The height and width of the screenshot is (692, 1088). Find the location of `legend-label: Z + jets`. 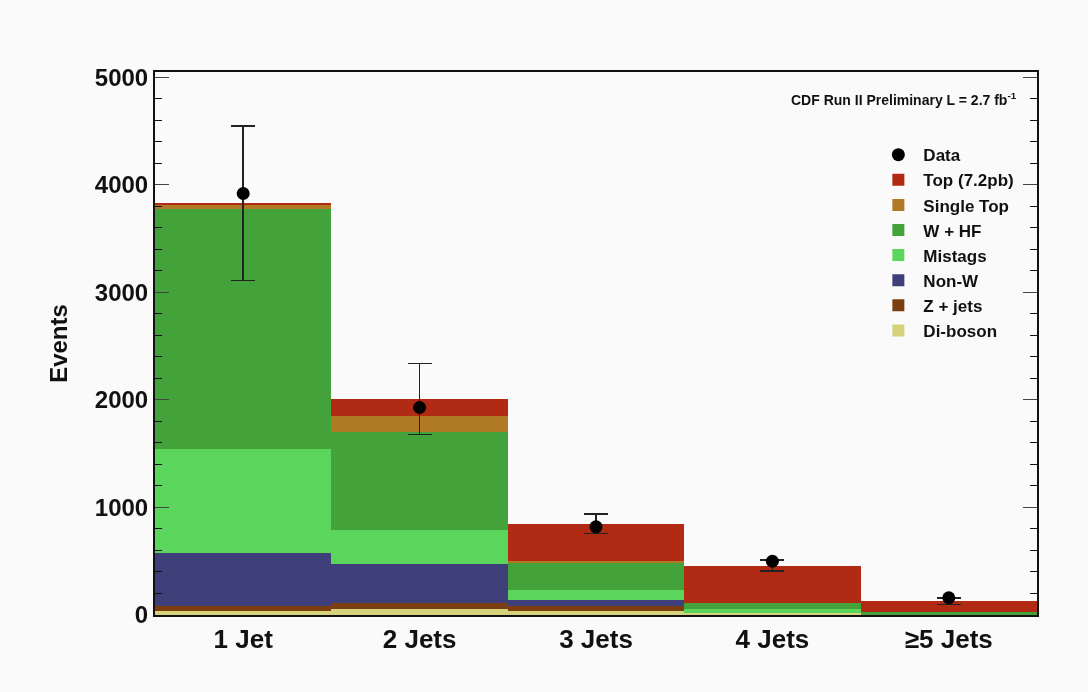

legend-label: Z + jets is located at coordinates (953, 306).